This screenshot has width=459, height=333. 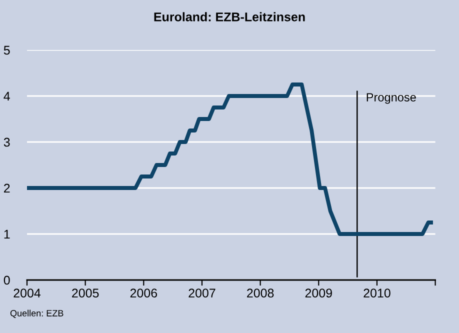 What do you see at coordinates (7, 50) in the screenshot?
I see `y-tick-label: 5` at bounding box center [7, 50].